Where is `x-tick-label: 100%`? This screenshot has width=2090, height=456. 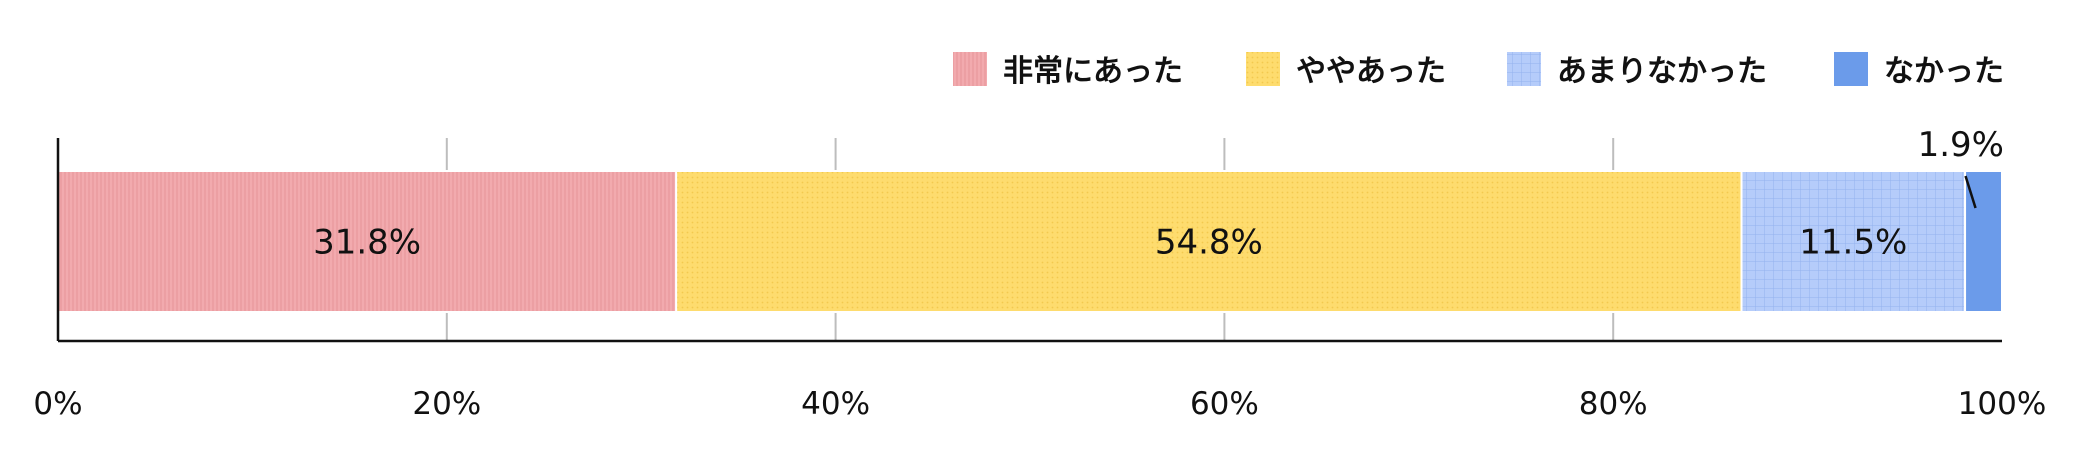
x-tick-label: 100% is located at coordinates (2002, 404).